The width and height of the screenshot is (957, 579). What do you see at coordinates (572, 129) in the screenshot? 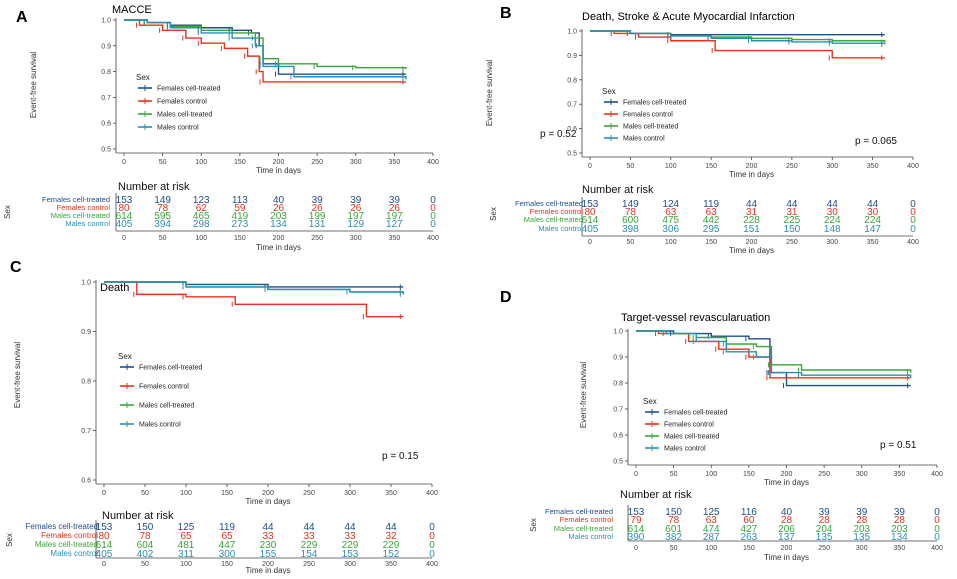
I see `y-tick-label: 0.6` at bounding box center [572, 129].